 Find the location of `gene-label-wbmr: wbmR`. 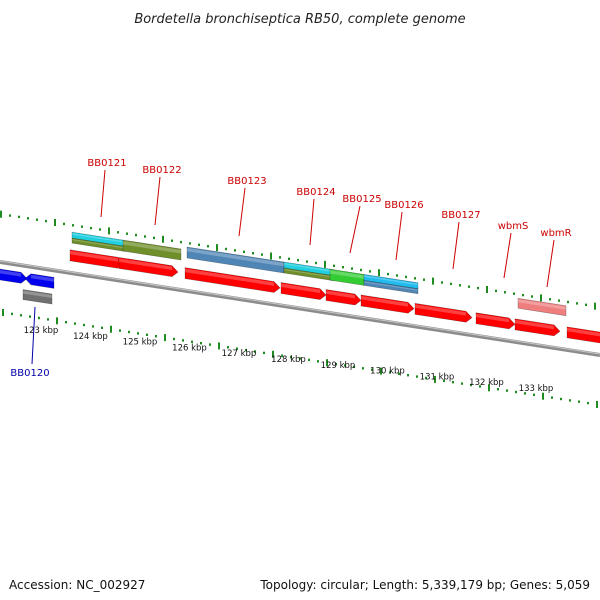

gene-label-wbmr: wbmR is located at coordinates (555, 233).